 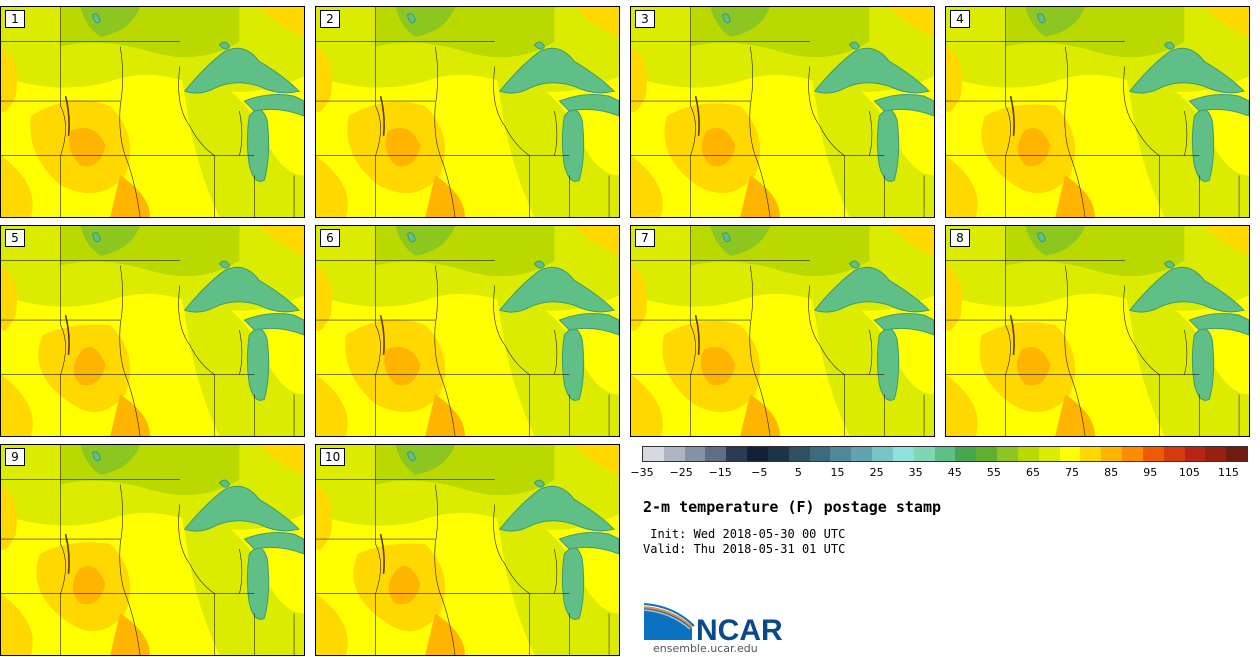 I want to click on stamp-panel: 8, so click(x=1097, y=331).